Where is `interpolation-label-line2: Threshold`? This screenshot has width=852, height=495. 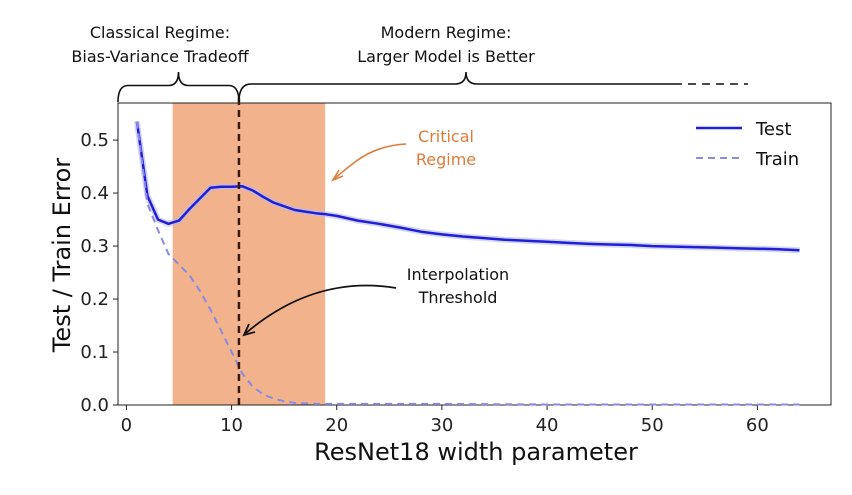
interpolation-label-line2: Threshold is located at coordinates (458, 297).